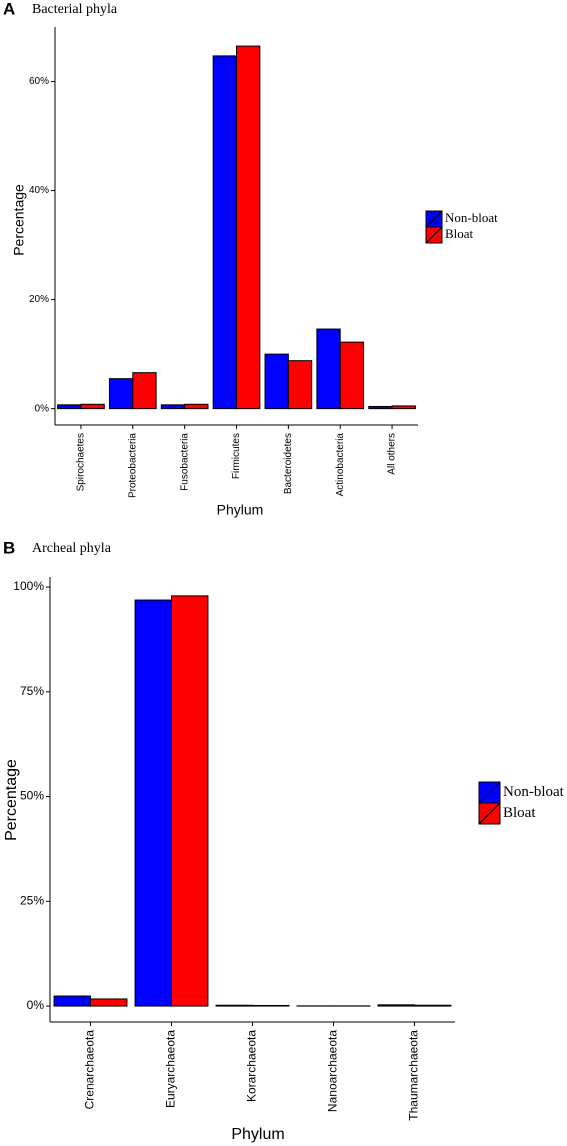  I want to click on y-tick-label: 50%, so click(32, 796).